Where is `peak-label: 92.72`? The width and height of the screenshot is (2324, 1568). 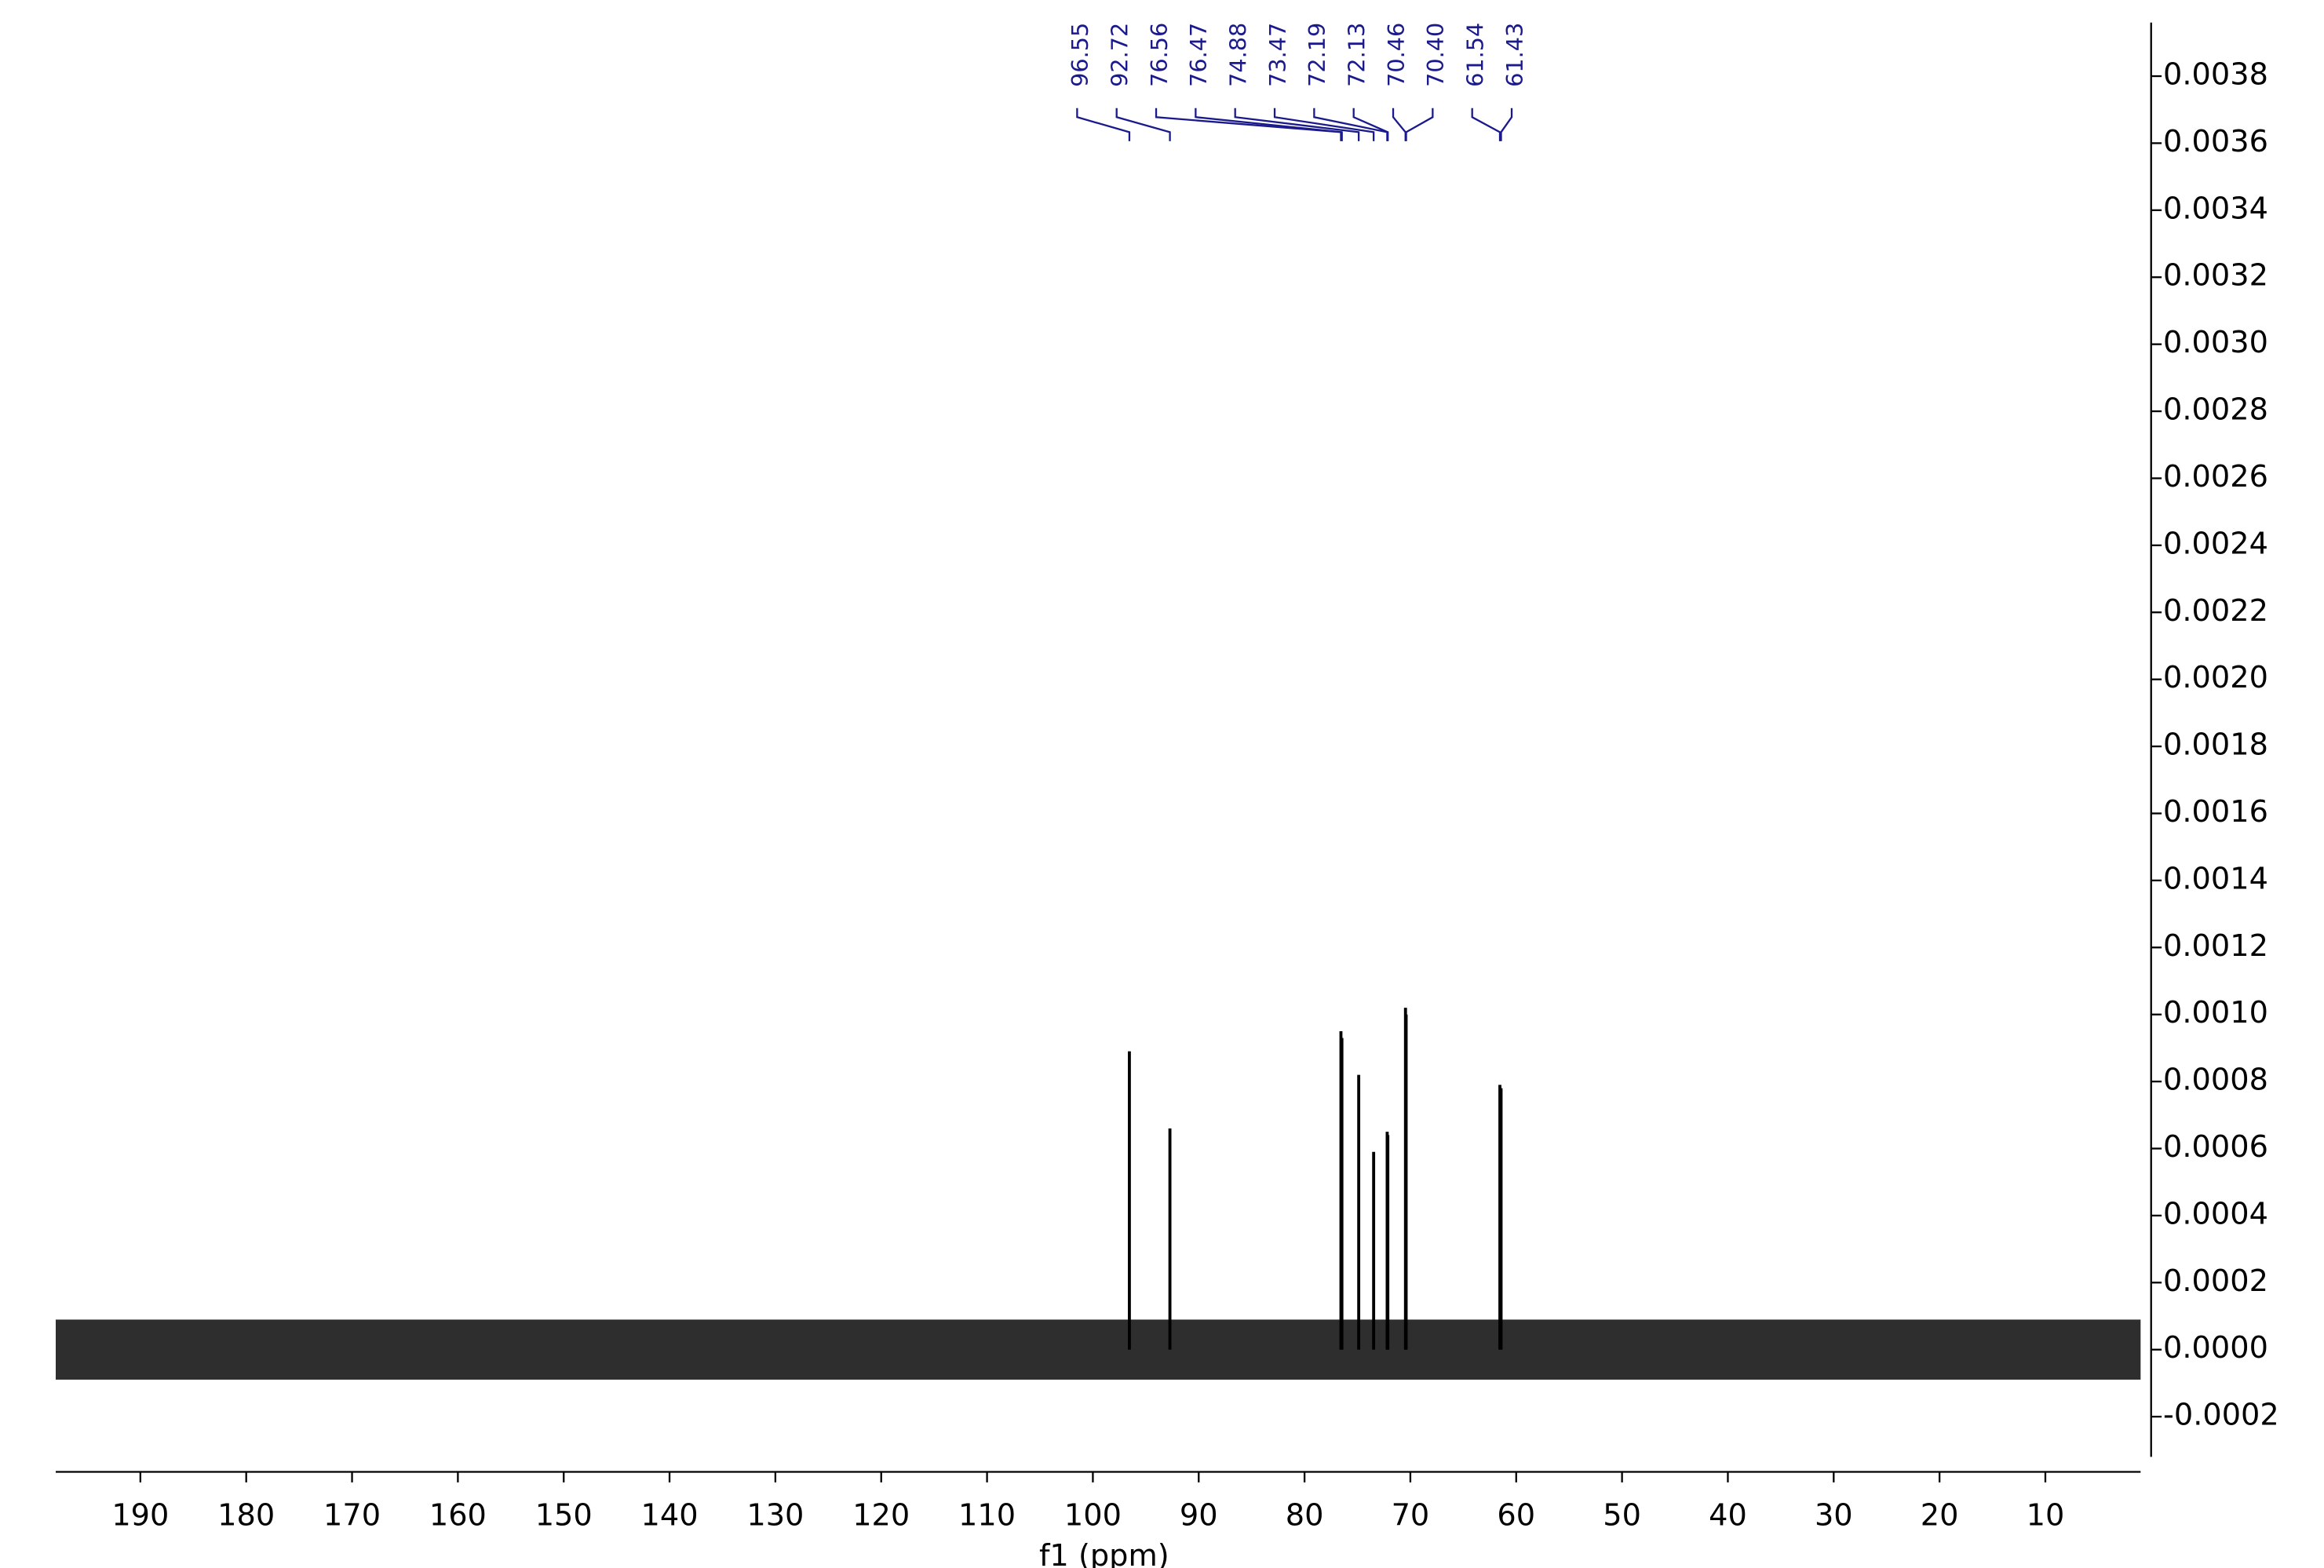
peak-label: 92.72 is located at coordinates (1119, 55).